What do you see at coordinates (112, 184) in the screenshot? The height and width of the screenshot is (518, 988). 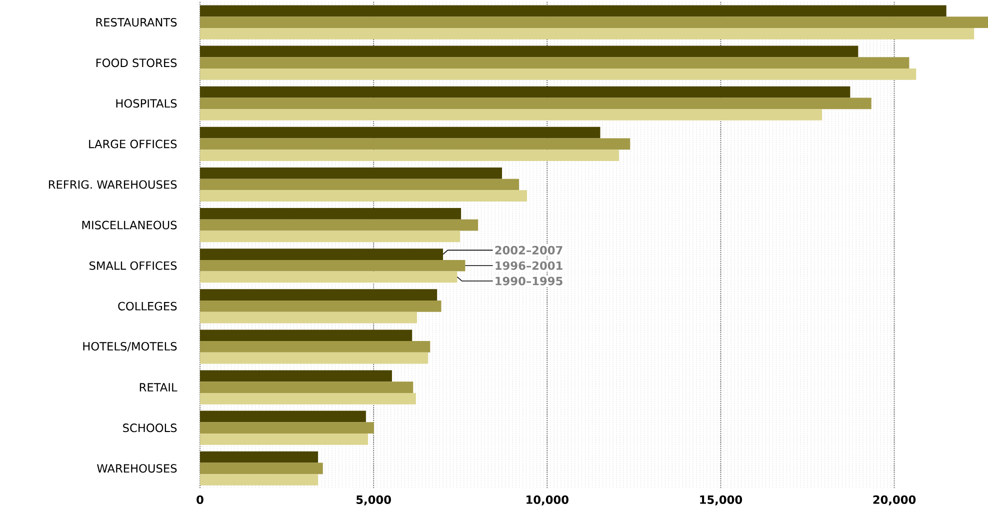 I see `y-tick-label: REFRIG. WAREHOUSES` at bounding box center [112, 184].